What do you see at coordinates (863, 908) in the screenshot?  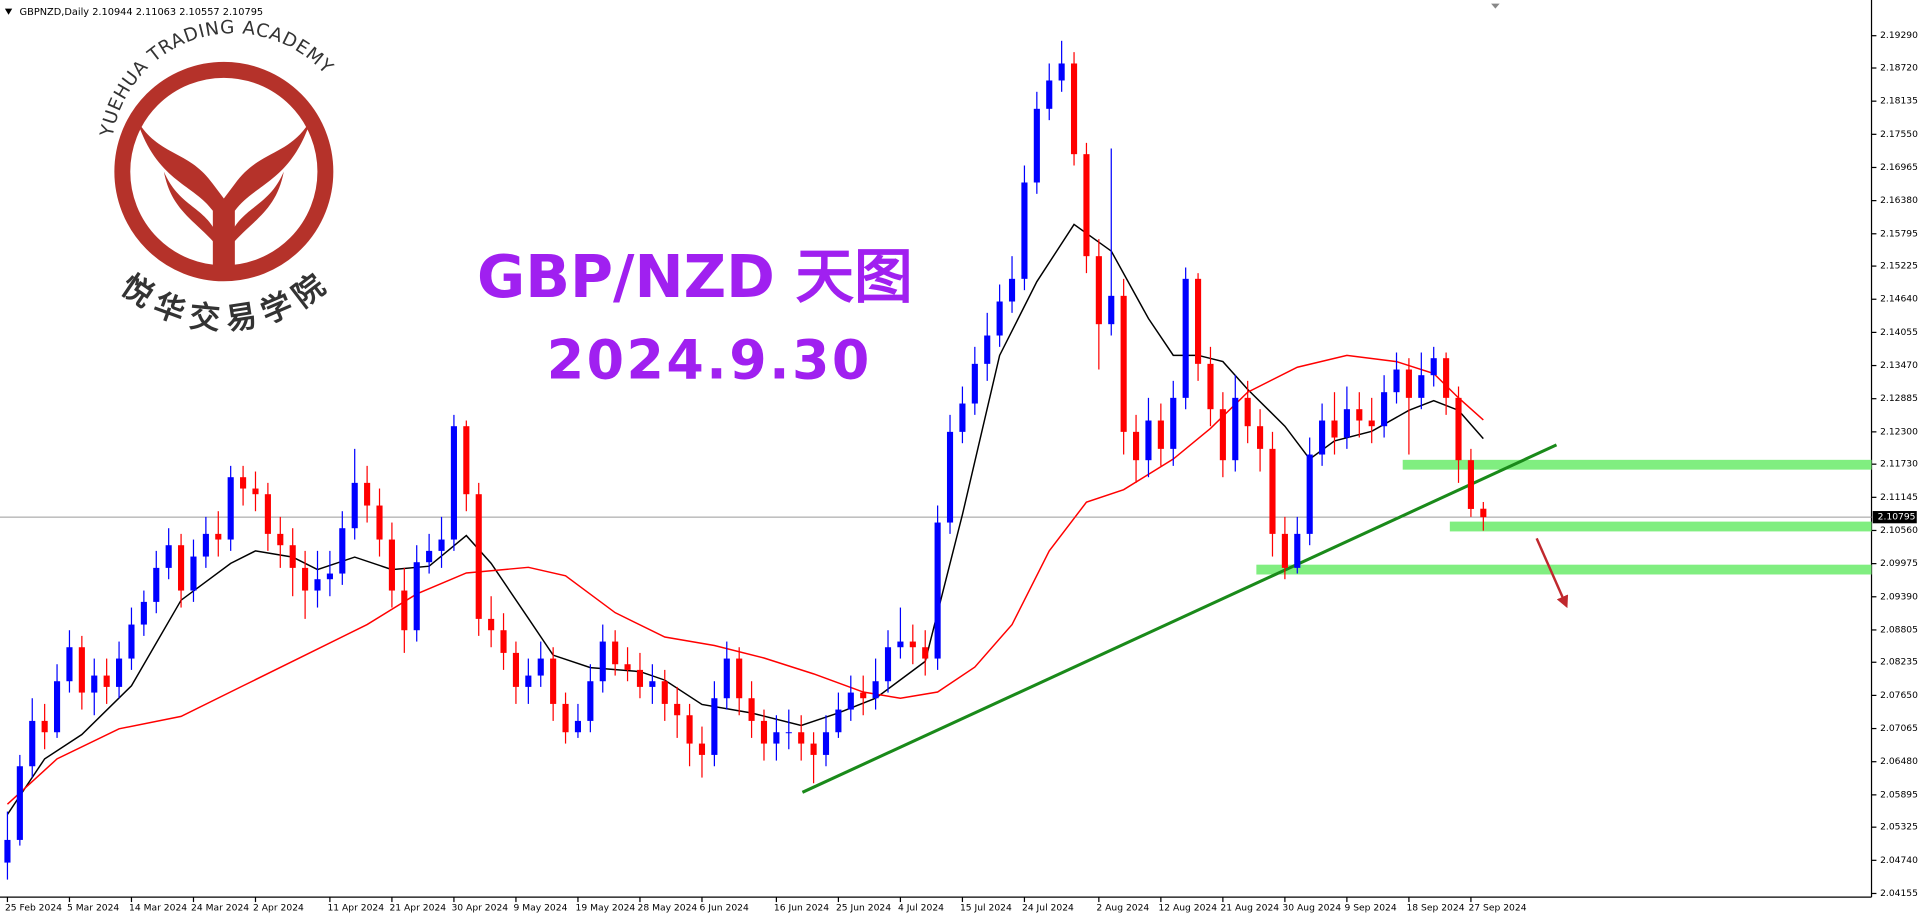 I see `x-tick-label: 25 Jun 2024` at bounding box center [863, 908].